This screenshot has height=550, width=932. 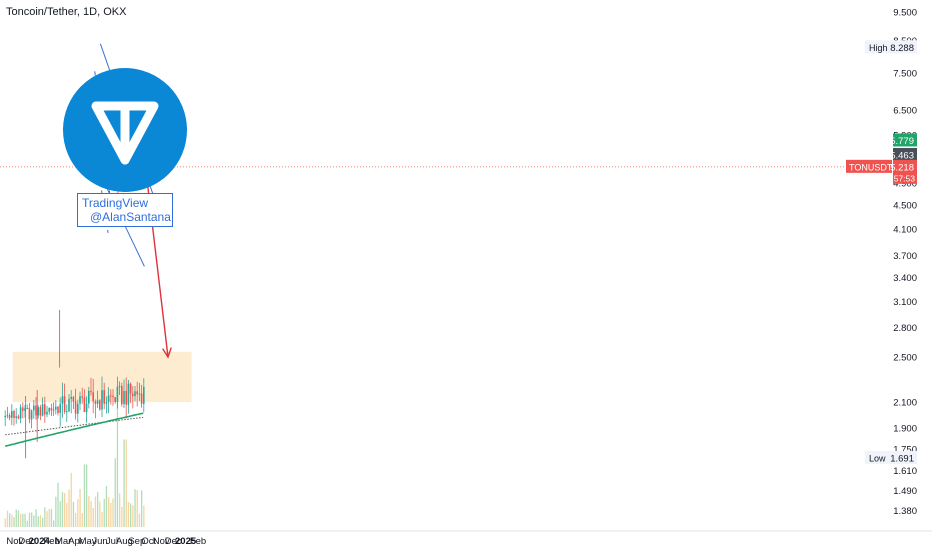 What do you see at coordinates (63, 541) in the screenshot?
I see `time-tick-label: Mar` at bounding box center [63, 541].